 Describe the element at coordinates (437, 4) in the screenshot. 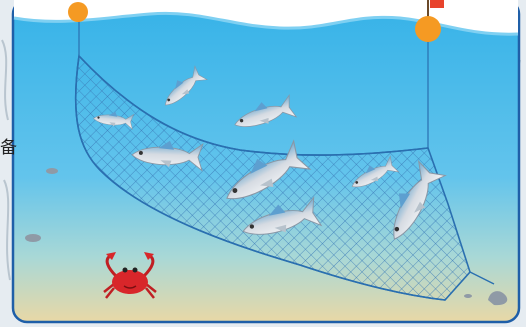

I see `red-flag` at that location.